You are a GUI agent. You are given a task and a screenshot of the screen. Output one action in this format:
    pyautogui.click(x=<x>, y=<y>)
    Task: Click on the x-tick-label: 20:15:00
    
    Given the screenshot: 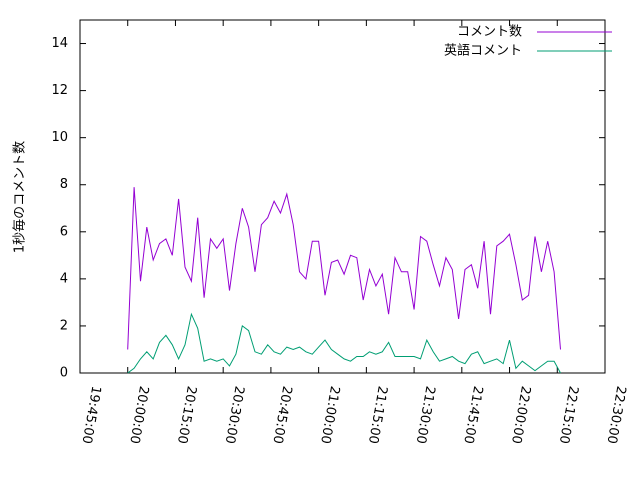 What is the action you would take?
    pyautogui.click(x=186, y=415)
    